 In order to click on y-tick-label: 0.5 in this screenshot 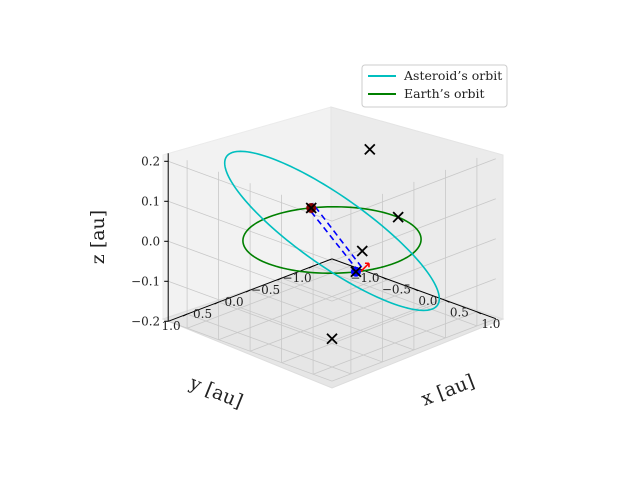, I will do `click(202, 314)`.